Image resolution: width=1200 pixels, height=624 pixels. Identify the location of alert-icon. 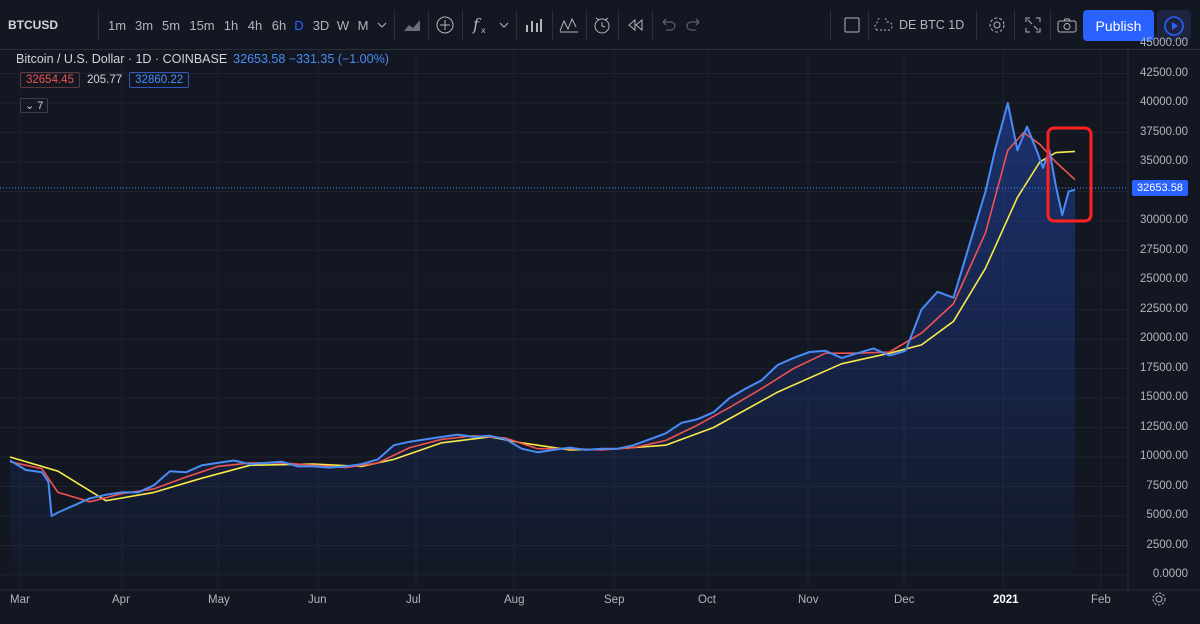
(602, 25).